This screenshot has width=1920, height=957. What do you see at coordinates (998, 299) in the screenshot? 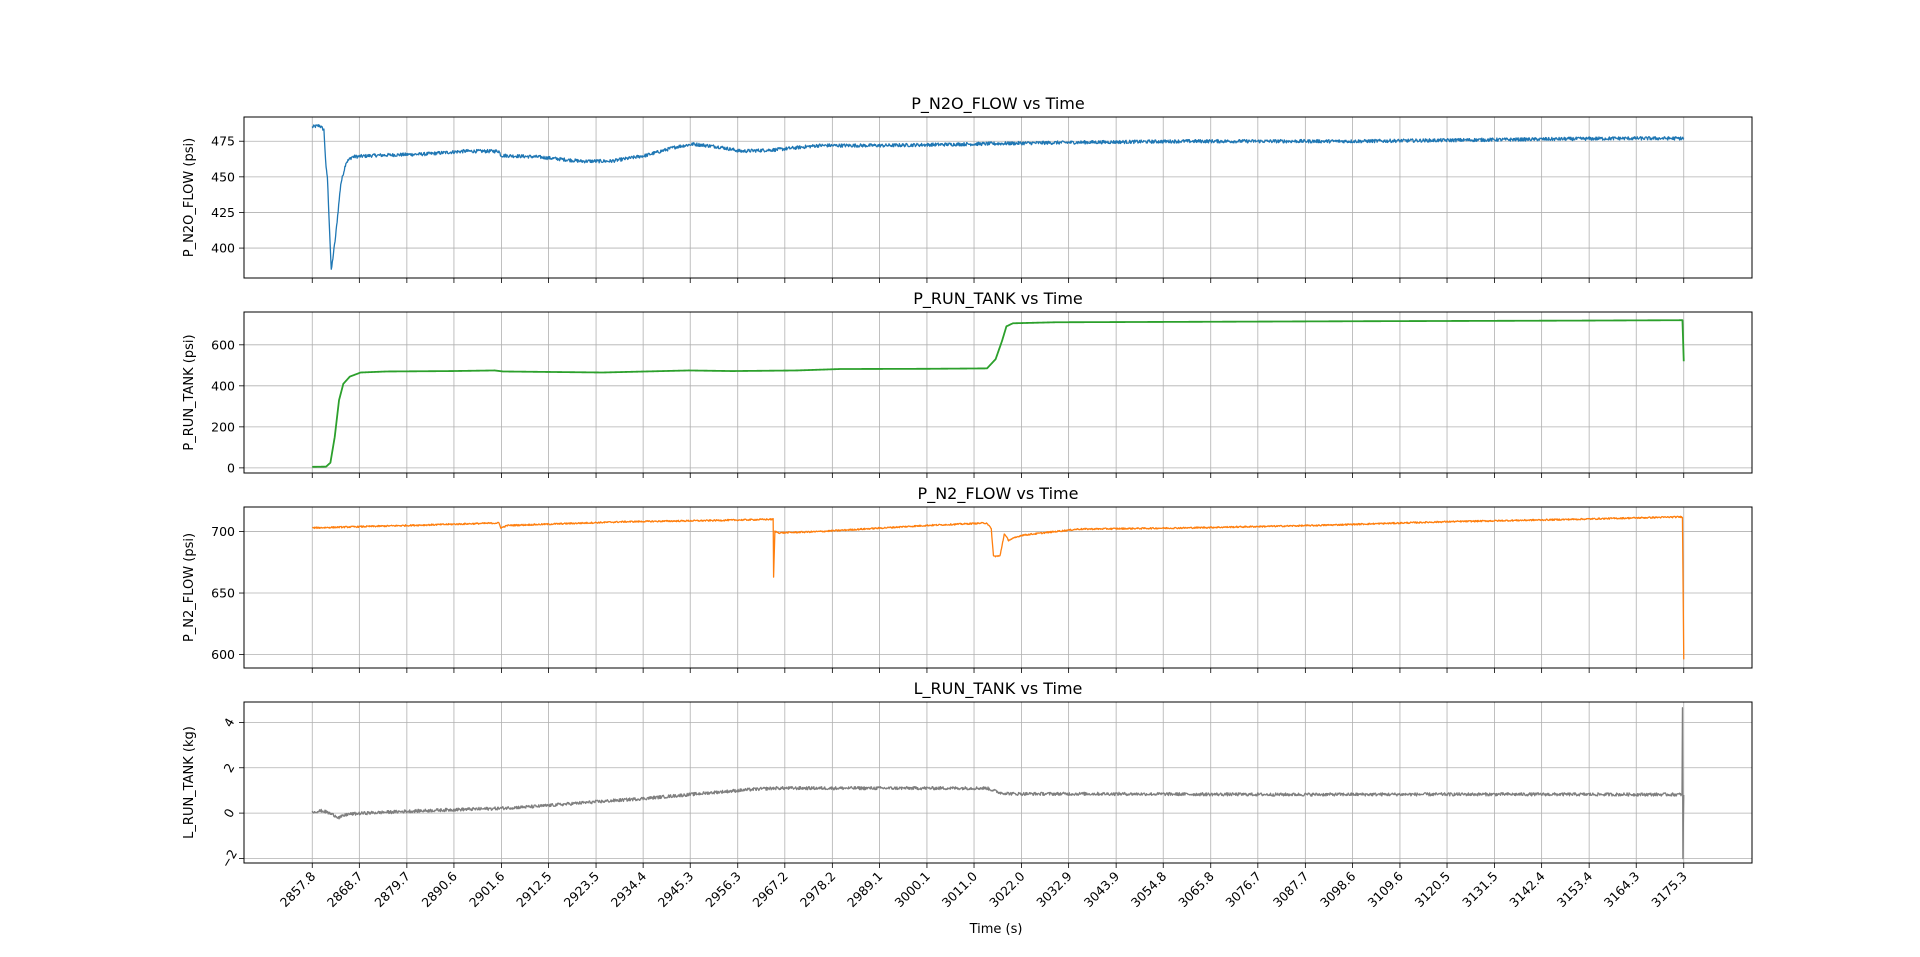
I see `subplot-title: P_RUN_TANK vs Time` at bounding box center [998, 299].